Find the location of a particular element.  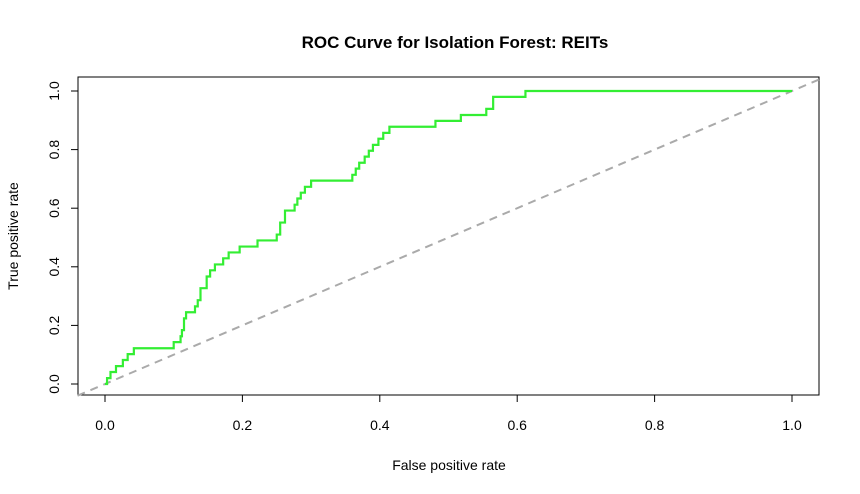

y-tick-label: 0.2 is located at coordinates (54, 325).